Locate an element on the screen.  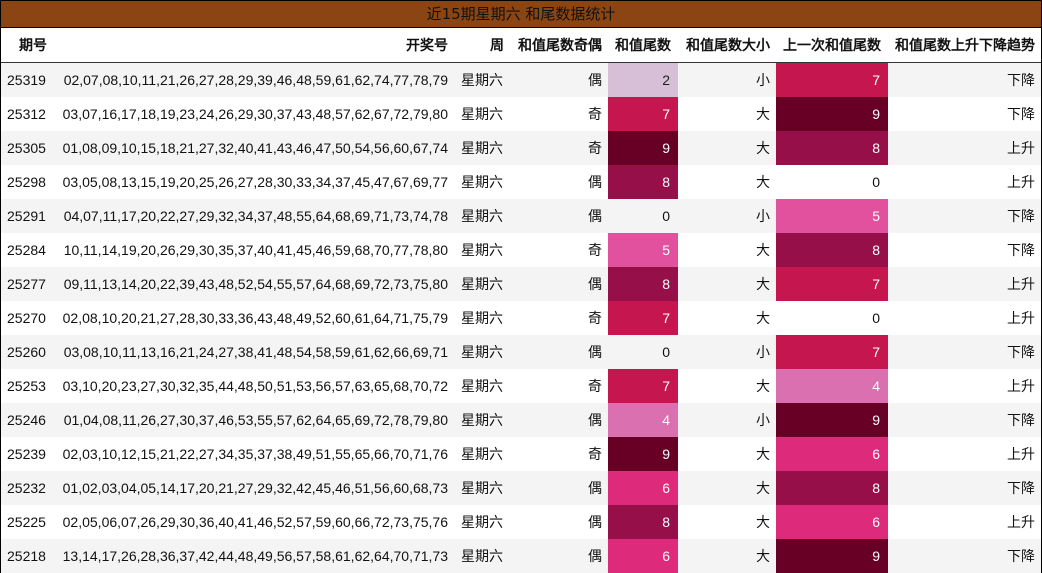
cell-period: 25305 is located at coordinates (27, 148).